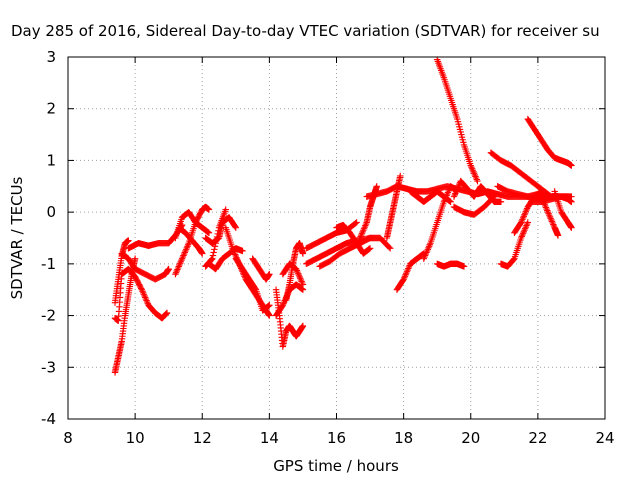  I want to click on x-axis-label: GPS time / hours, so click(336, 466).